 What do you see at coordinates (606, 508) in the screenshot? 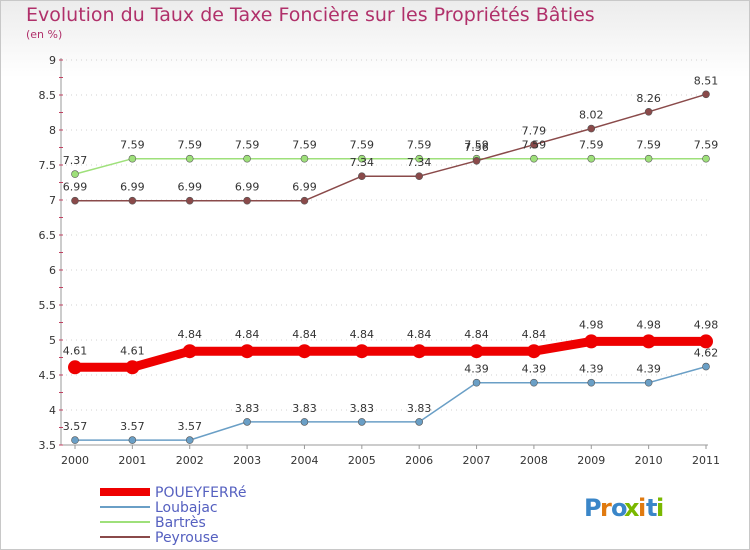
I see `brand-logo-letter: r` at bounding box center [606, 508].